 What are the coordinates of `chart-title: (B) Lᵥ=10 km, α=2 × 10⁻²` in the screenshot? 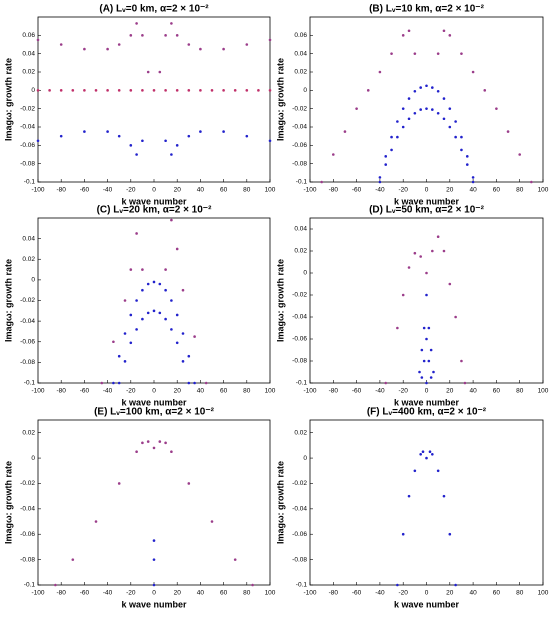 It's located at (427, 9).